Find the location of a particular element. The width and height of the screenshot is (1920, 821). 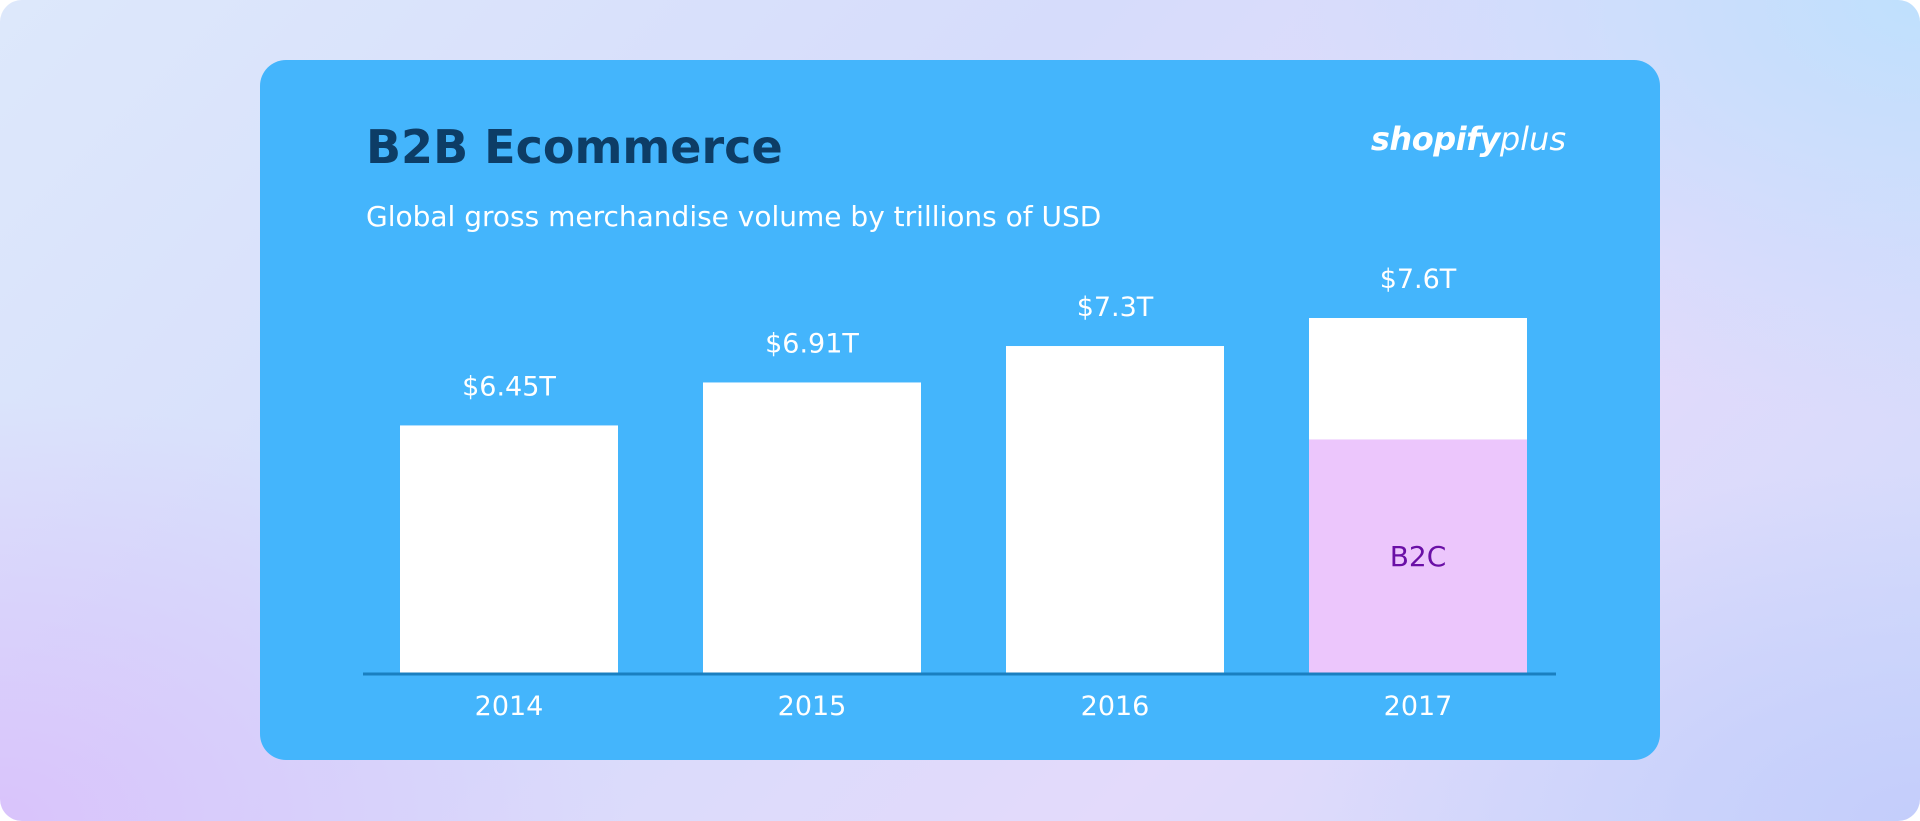

value-label-2014: $6.45T is located at coordinates (509, 386).